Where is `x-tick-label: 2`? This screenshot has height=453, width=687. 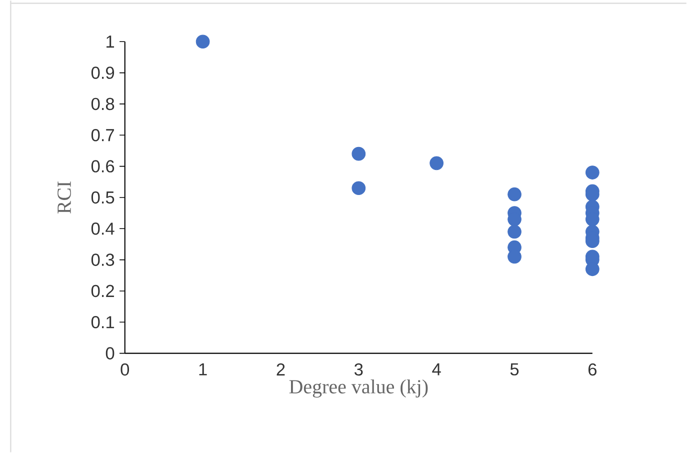 x-tick-label: 2 is located at coordinates (280, 369).